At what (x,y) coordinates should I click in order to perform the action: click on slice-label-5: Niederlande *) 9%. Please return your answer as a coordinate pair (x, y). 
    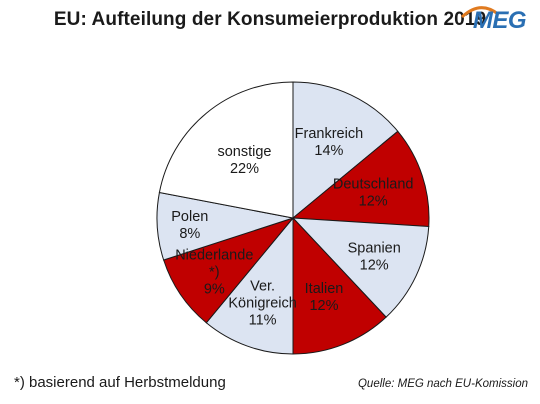
    Looking at the image, I should click on (214, 273).